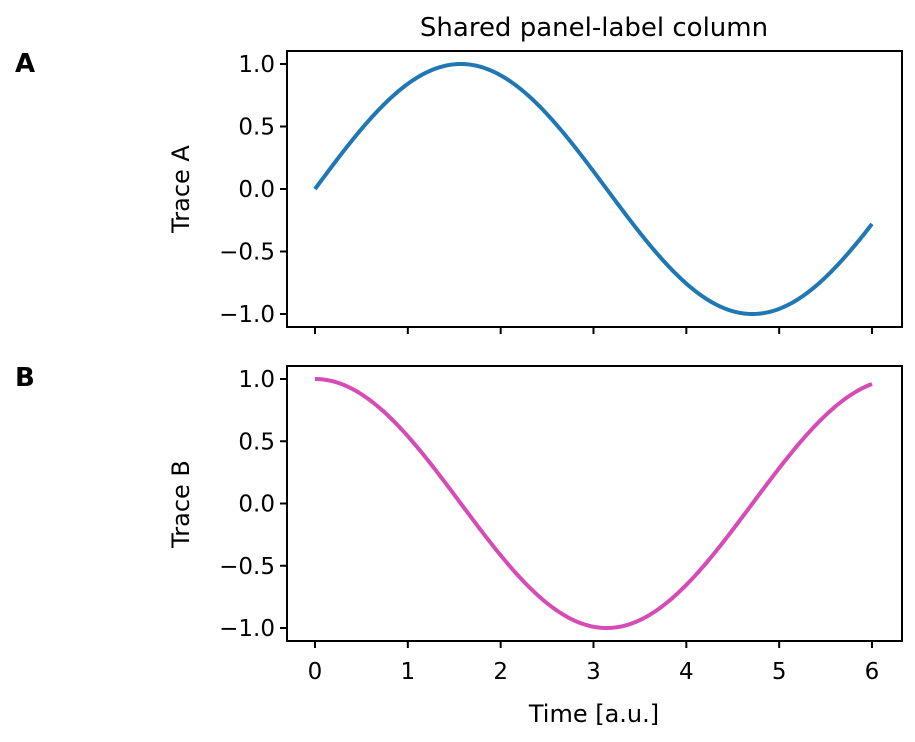 This screenshot has height=742, width=915. What do you see at coordinates (593, 330) in the screenshot?
I see `axes-a-xticks` at bounding box center [593, 330].